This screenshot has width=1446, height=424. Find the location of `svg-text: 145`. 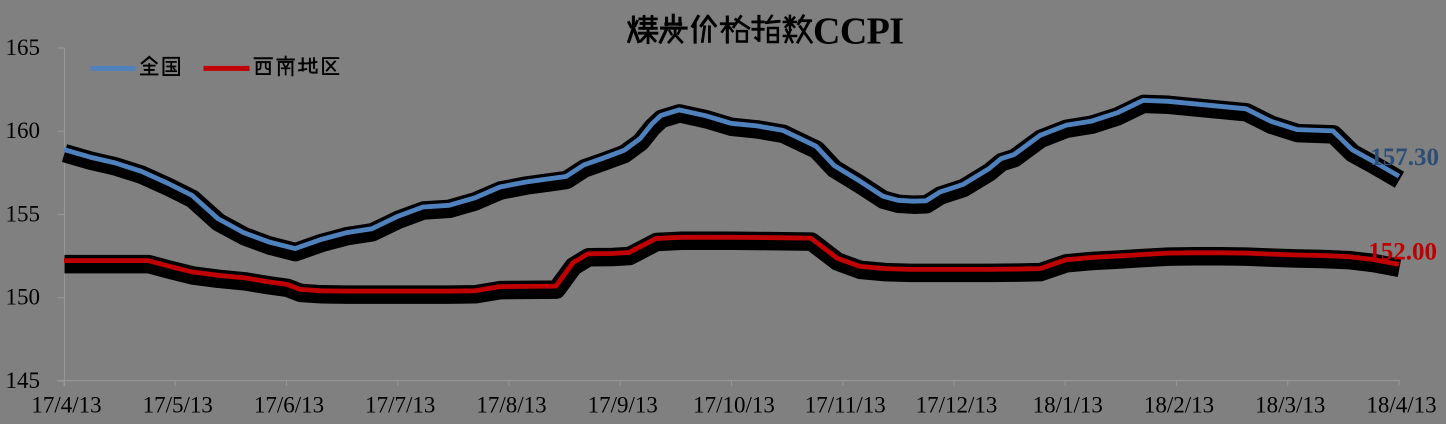

svg-text: 145 is located at coordinates (23, 380).